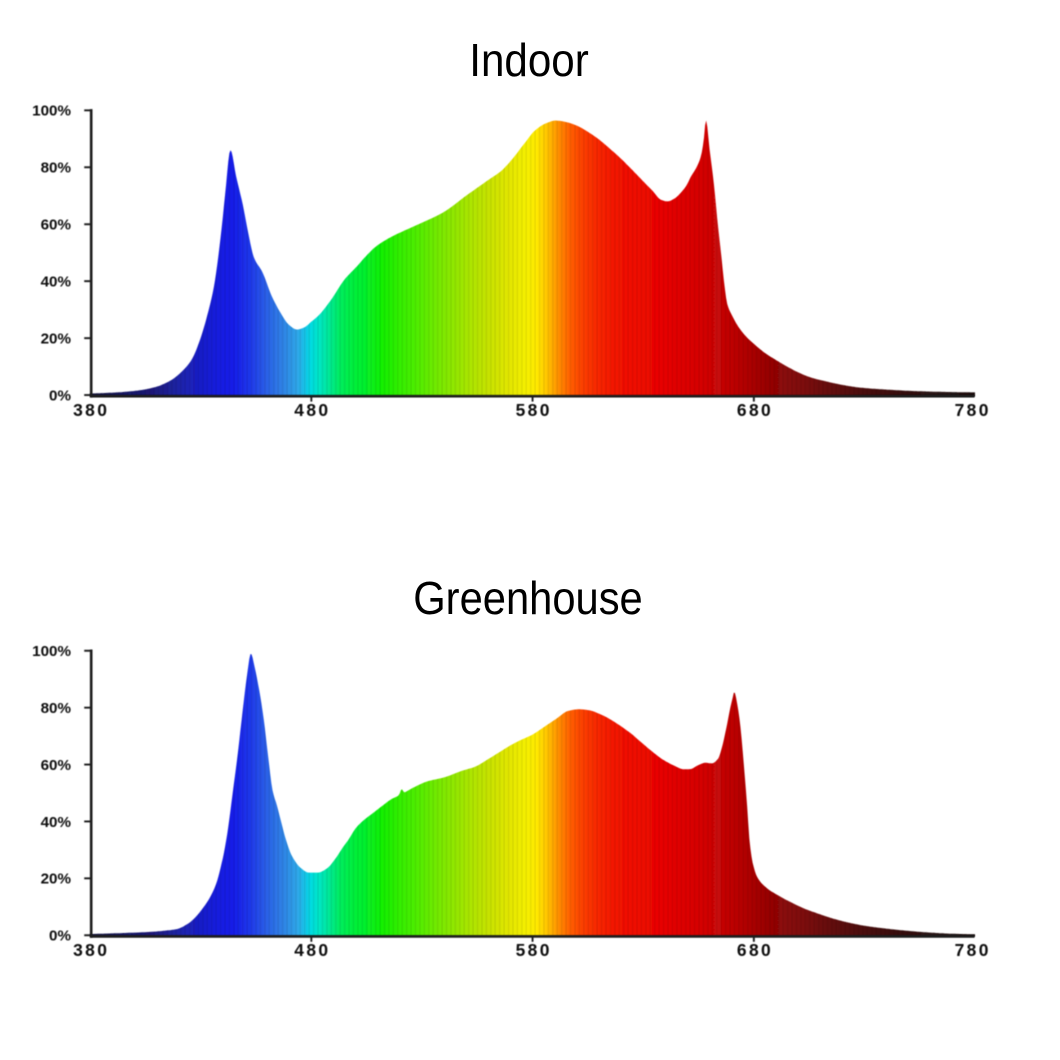  Describe the element at coordinates (529, 60) in the screenshot. I see `svg-text: Indoor` at that location.